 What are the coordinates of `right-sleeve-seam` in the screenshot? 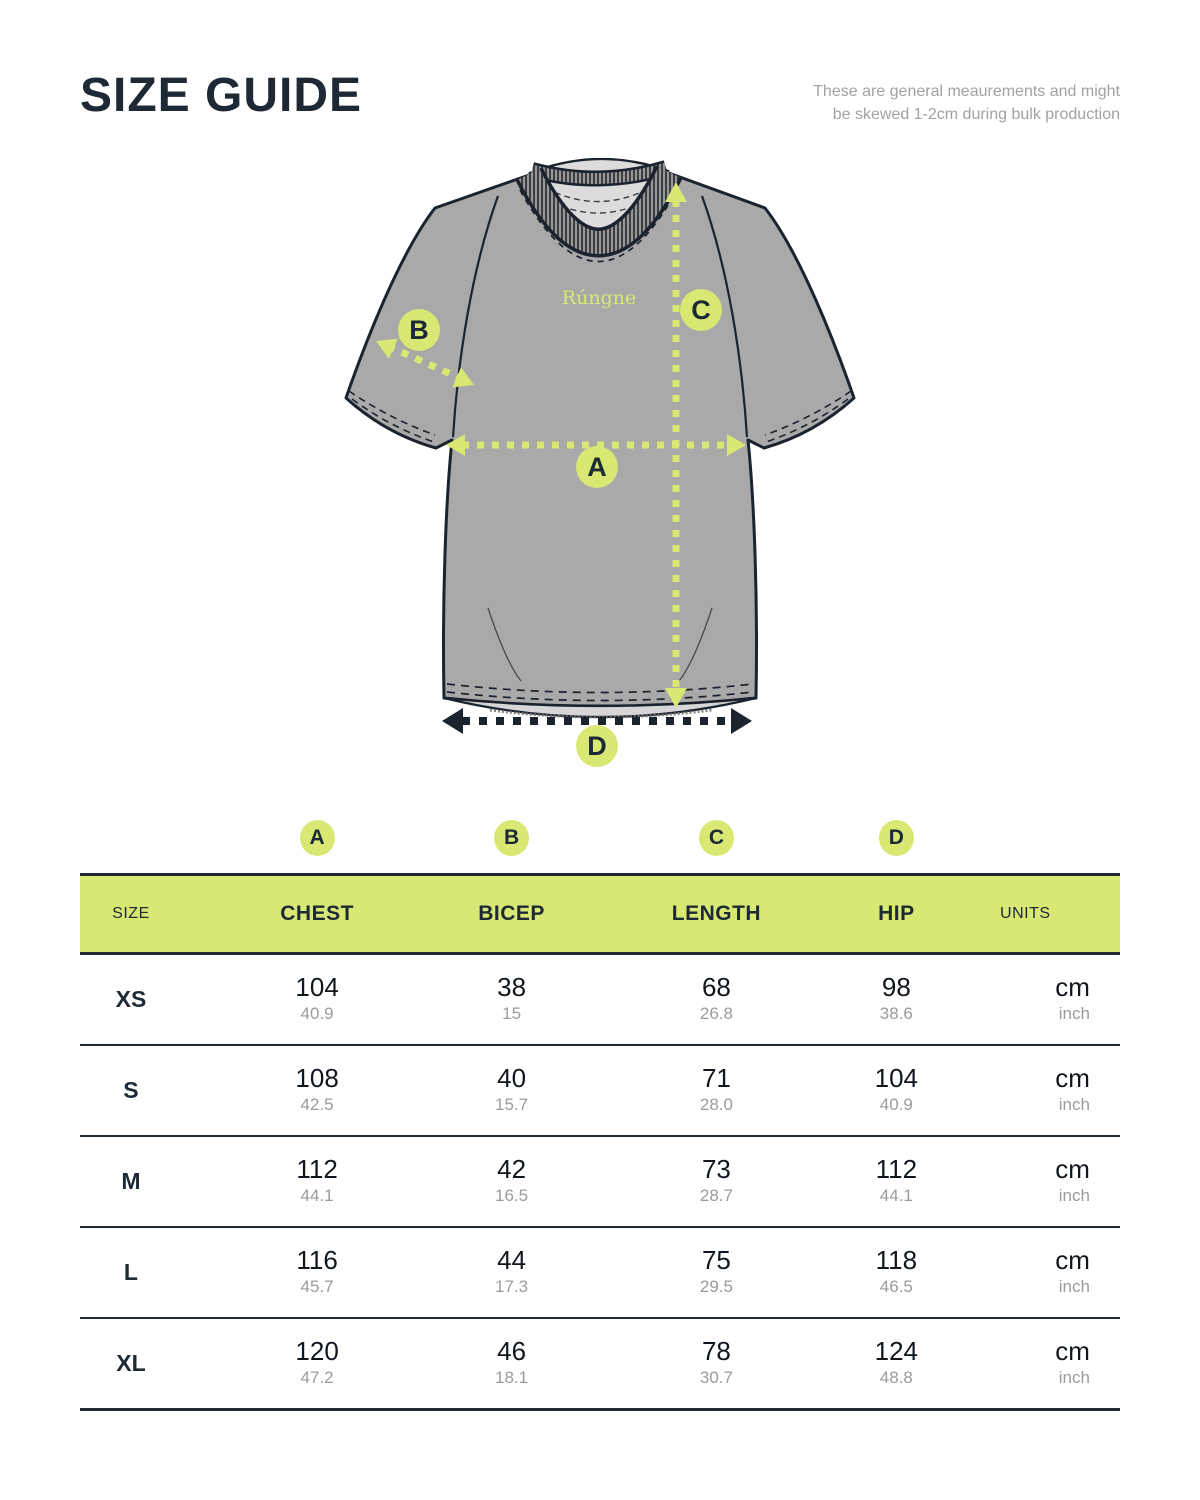 It's located at (724, 316).